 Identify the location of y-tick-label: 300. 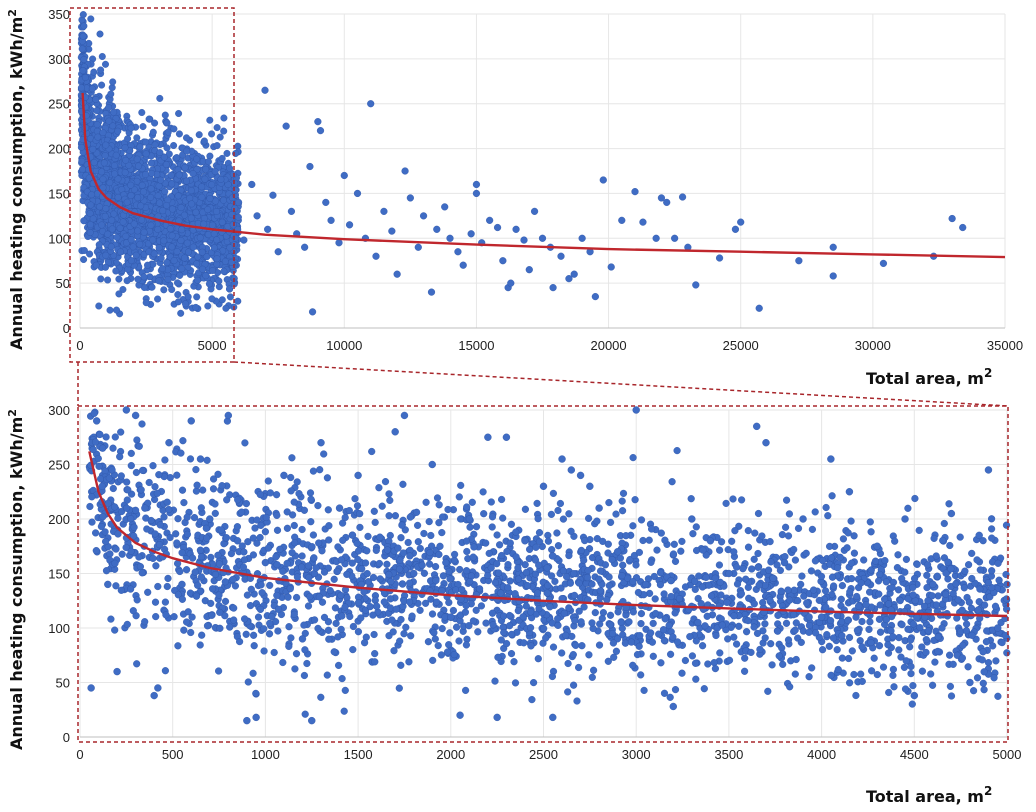
(59, 410).